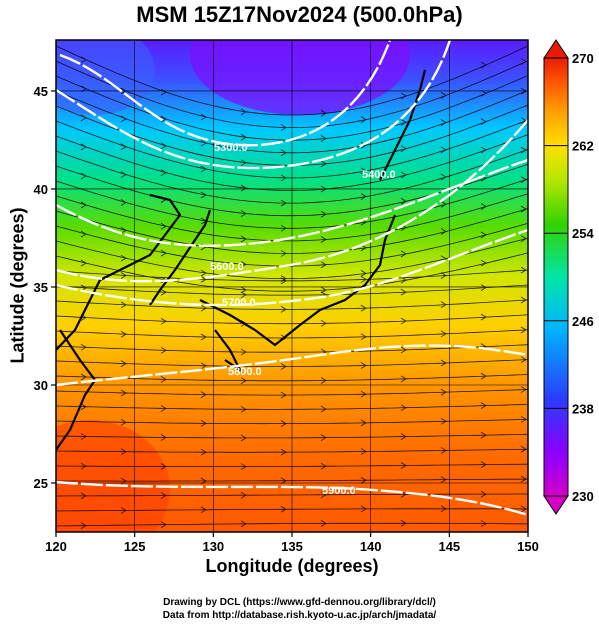  Describe the element at coordinates (239, 303) in the screenshot. I see `contour-label-5700: 5700.0` at that location.